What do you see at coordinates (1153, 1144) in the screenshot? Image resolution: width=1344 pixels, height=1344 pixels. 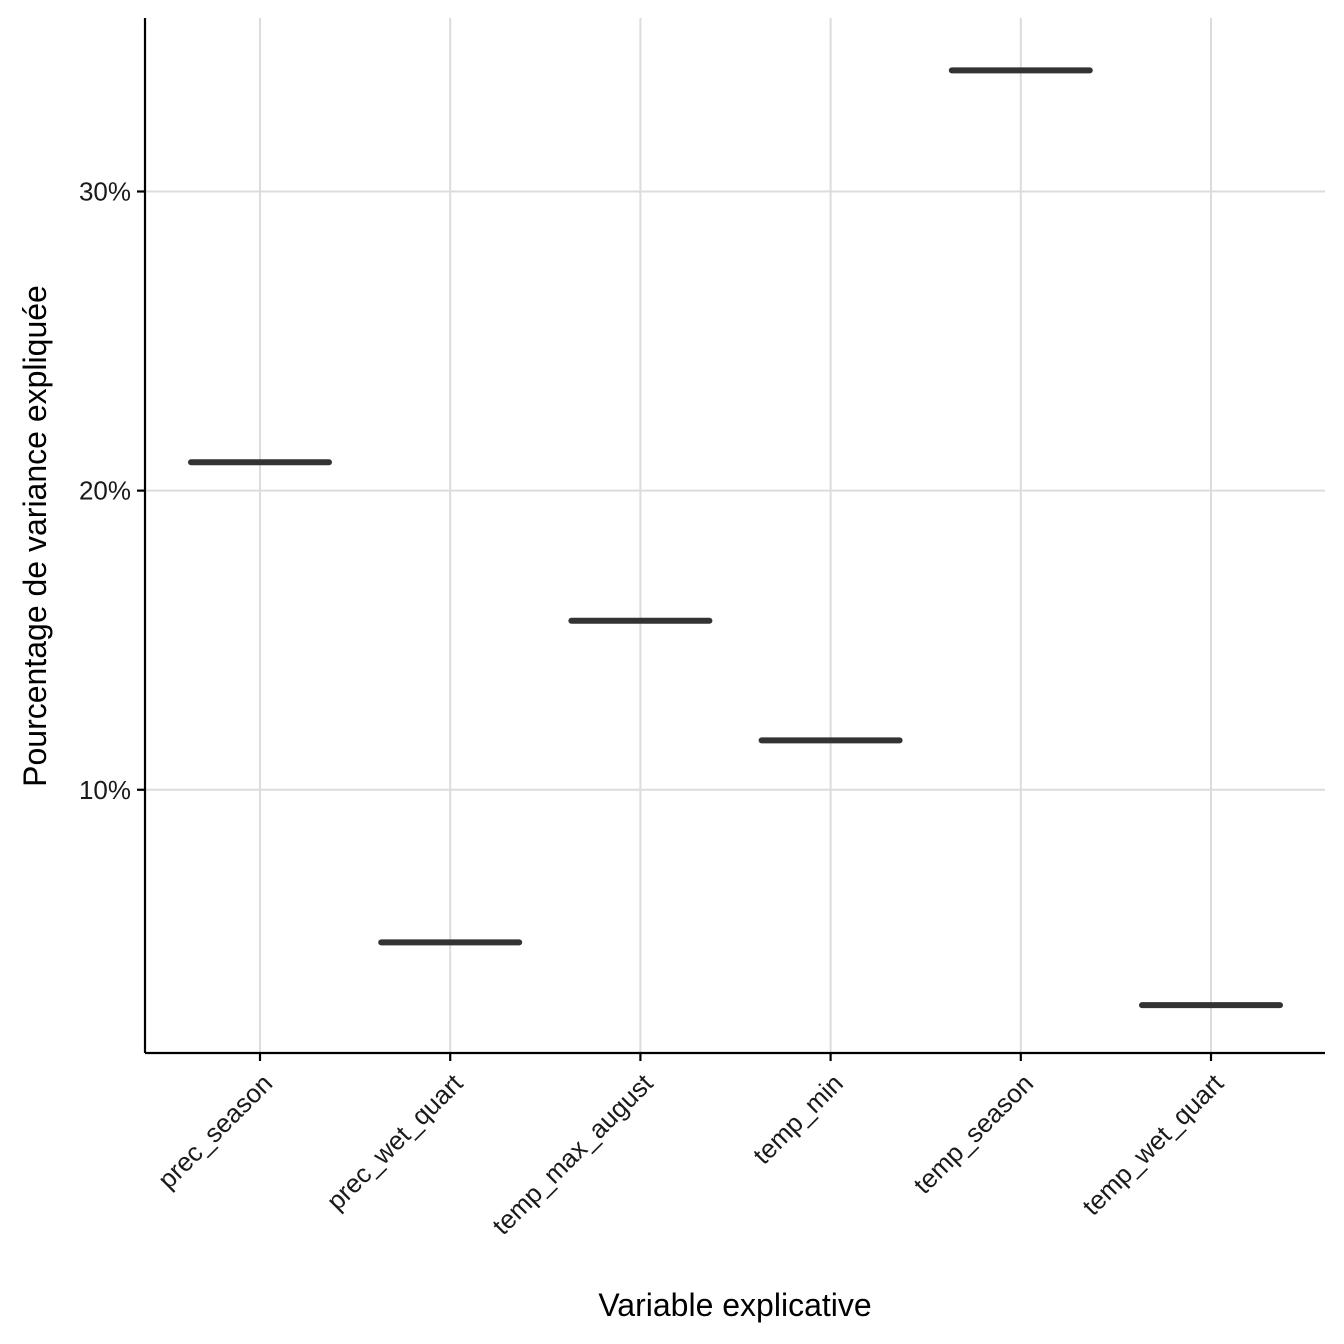 I see `x-tick-label: temp_wet_quart` at bounding box center [1153, 1144].